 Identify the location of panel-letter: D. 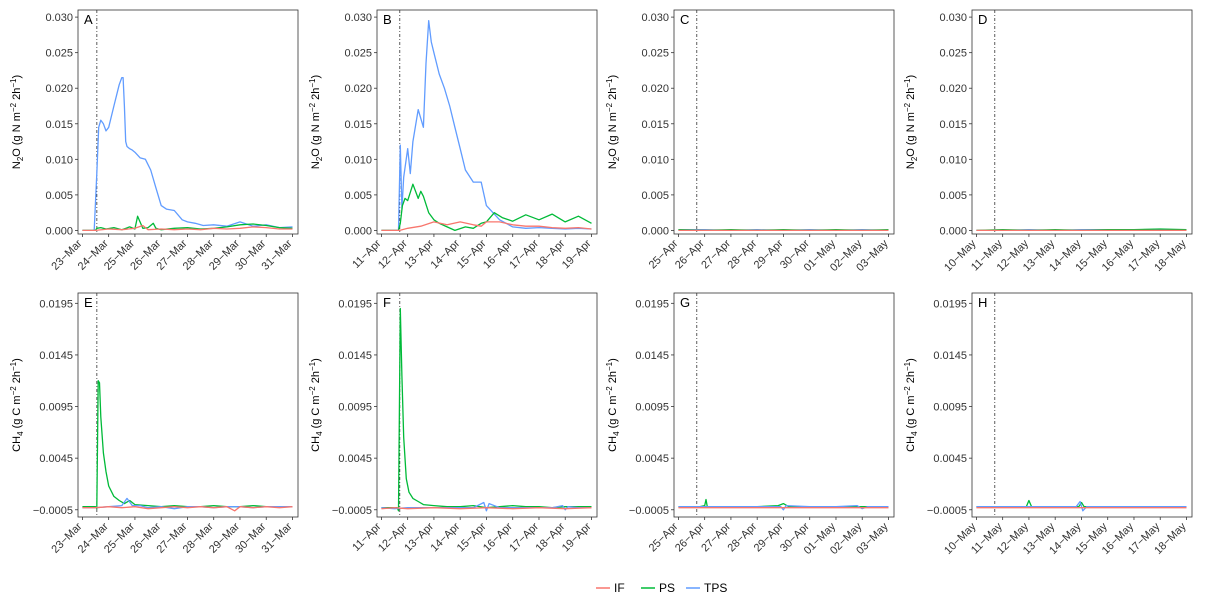
(982, 19).